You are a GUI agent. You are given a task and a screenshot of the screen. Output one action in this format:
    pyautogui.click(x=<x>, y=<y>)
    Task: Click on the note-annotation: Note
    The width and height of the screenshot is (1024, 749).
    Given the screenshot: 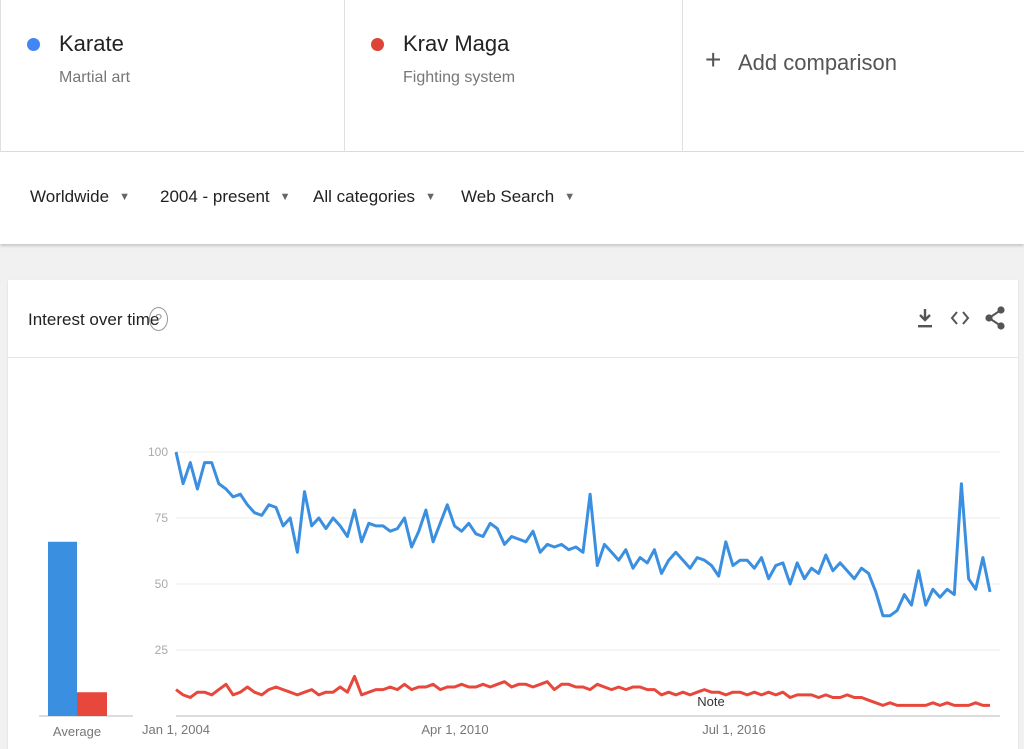 What is the action you would take?
    pyautogui.click(x=710, y=701)
    